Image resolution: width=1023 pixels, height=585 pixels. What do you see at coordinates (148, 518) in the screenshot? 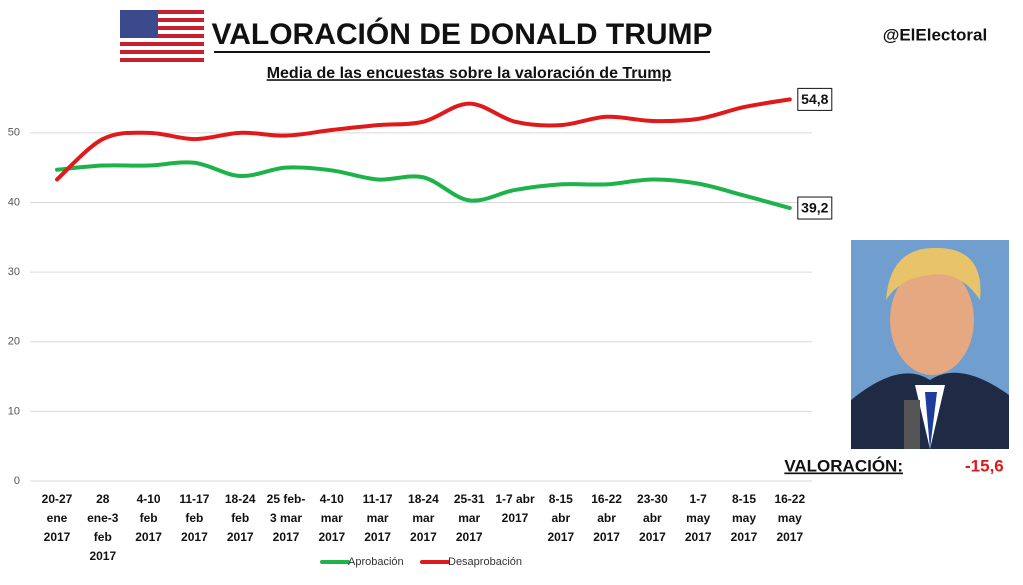
I see `x-tick-label: 4-10 feb 2017` at bounding box center [148, 518].